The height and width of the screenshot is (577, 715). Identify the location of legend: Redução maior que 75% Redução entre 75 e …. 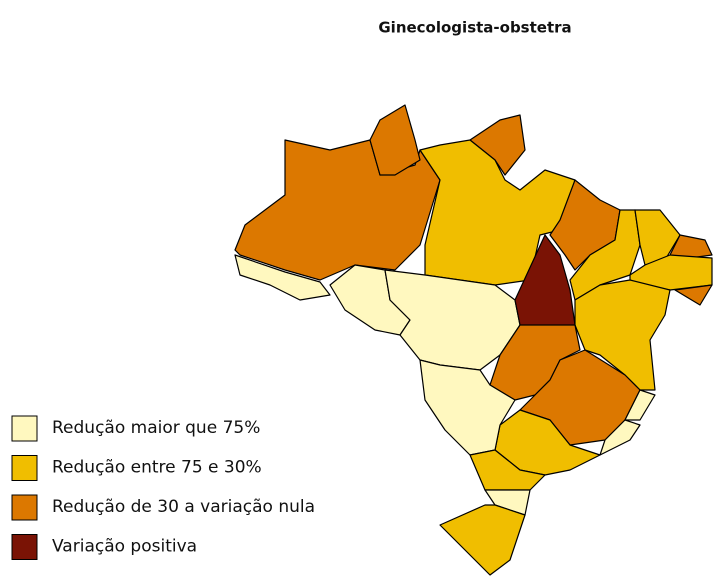
(163, 487).